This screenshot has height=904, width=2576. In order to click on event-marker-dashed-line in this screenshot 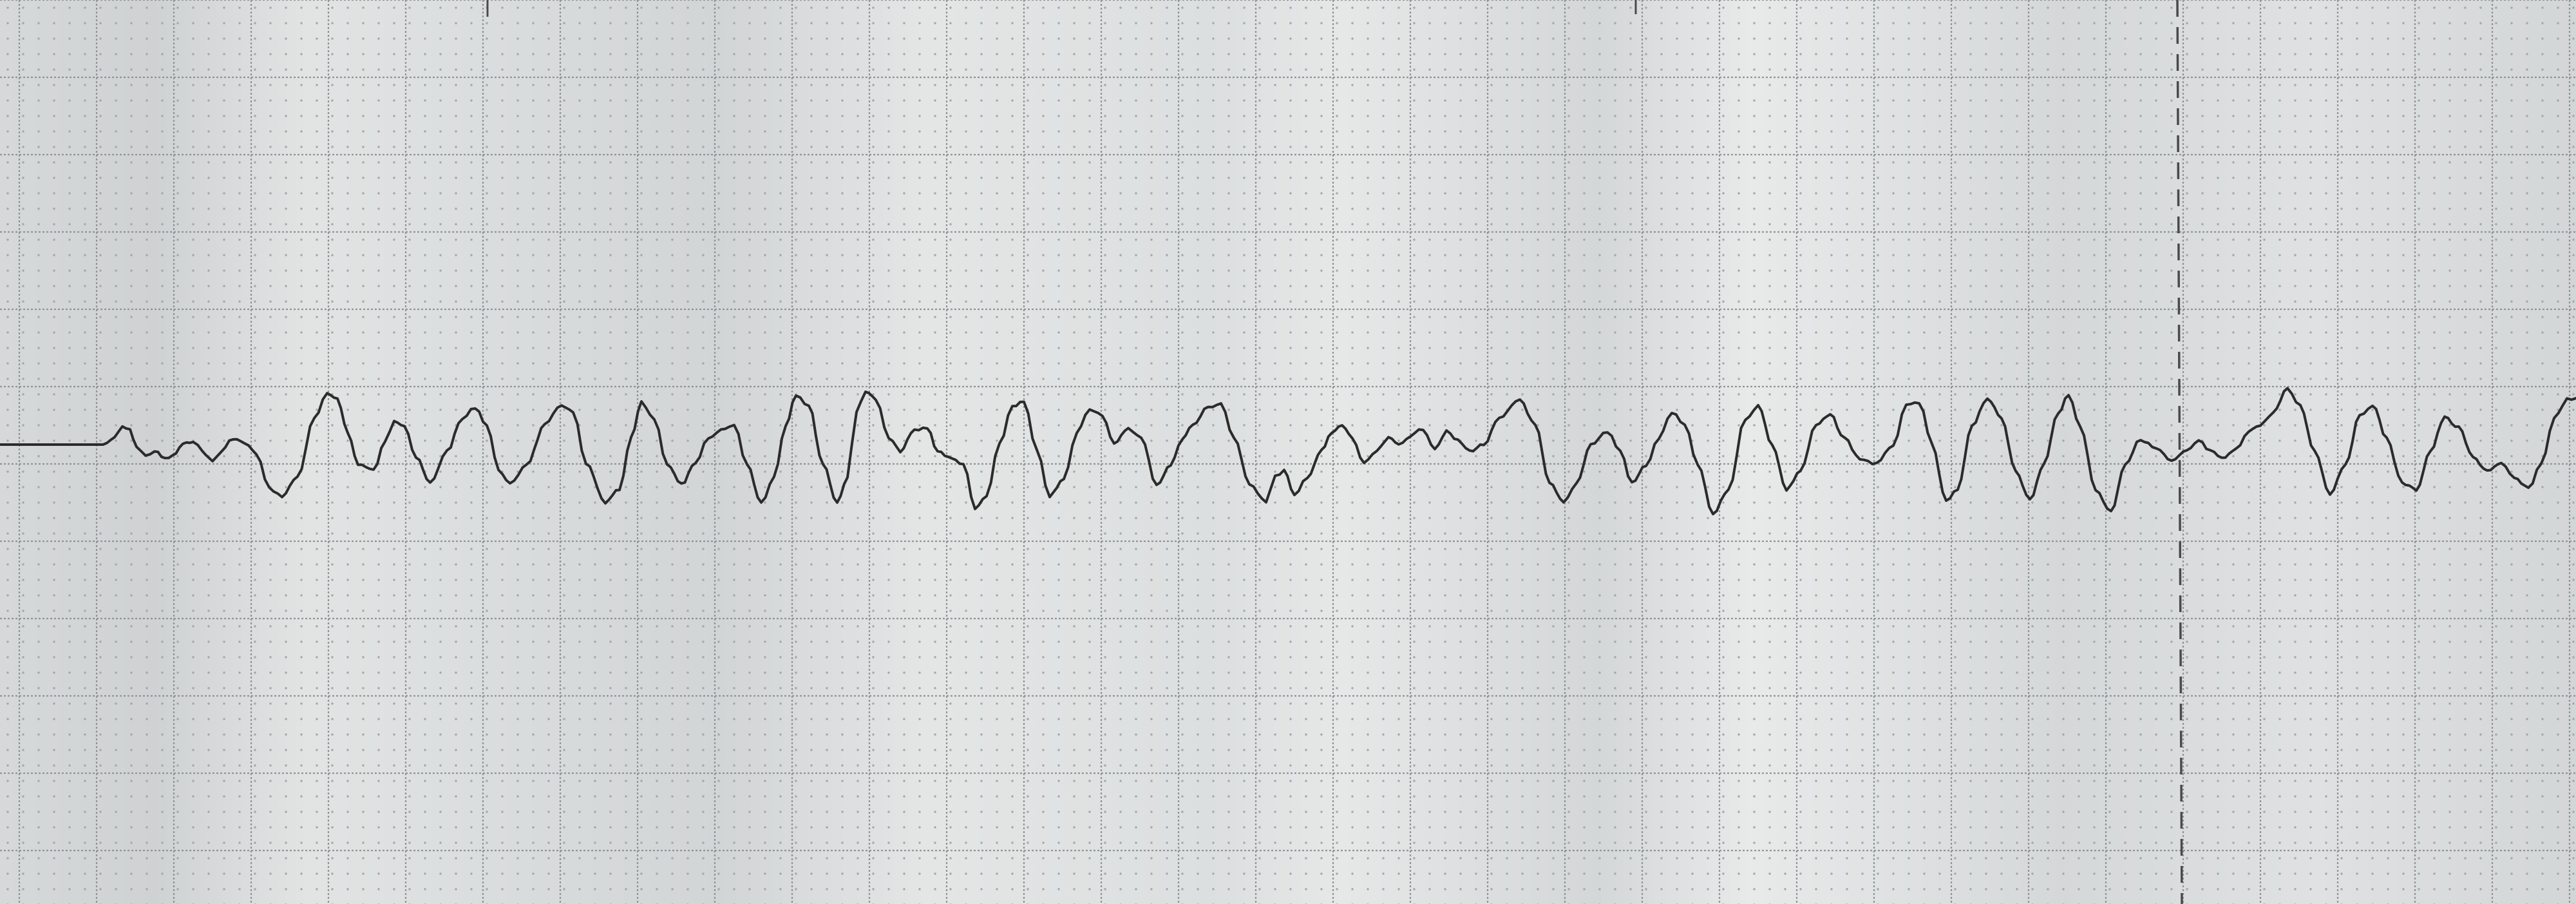, I will do `click(2179, 452)`.